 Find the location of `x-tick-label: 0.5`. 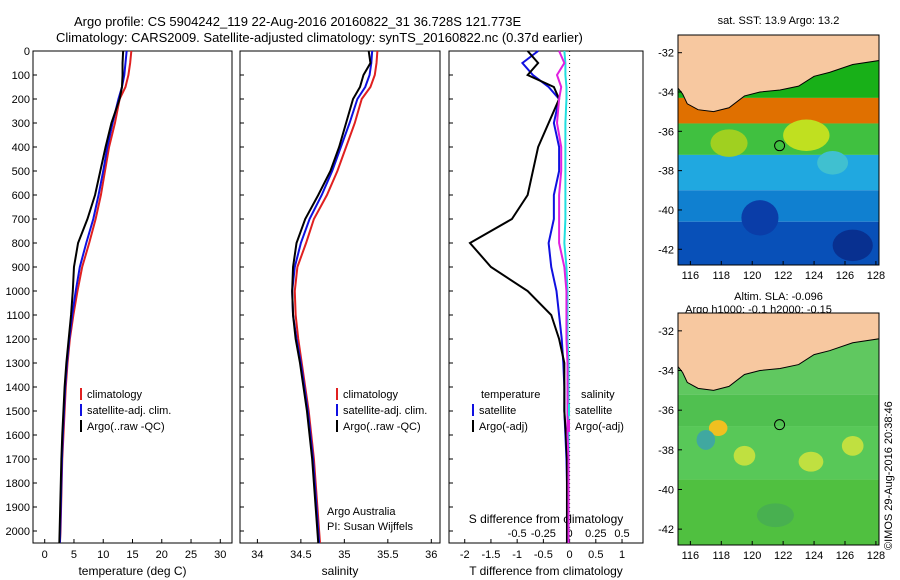

x-tick-label: 0.5 is located at coordinates (595, 555).